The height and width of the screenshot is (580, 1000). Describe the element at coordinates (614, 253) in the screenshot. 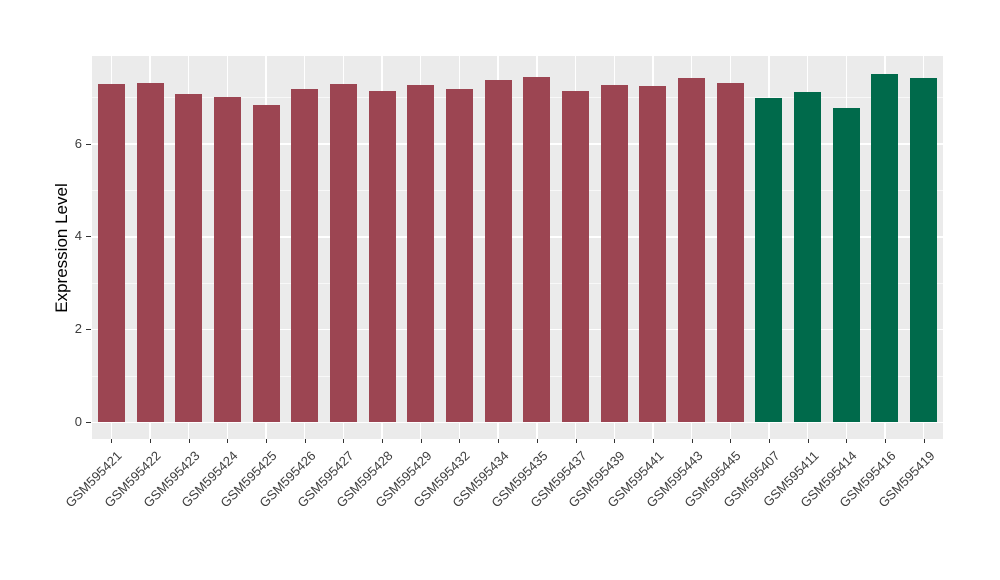

I see `bar-GSM595439` at that location.